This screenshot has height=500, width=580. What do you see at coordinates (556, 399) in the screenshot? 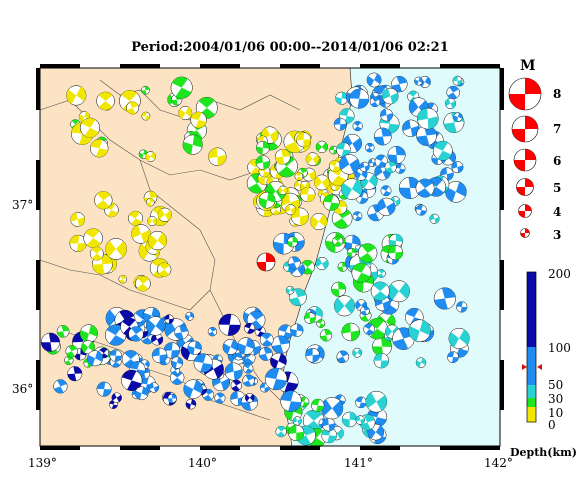
I see `depth-label-30: 30` at bounding box center [556, 399].